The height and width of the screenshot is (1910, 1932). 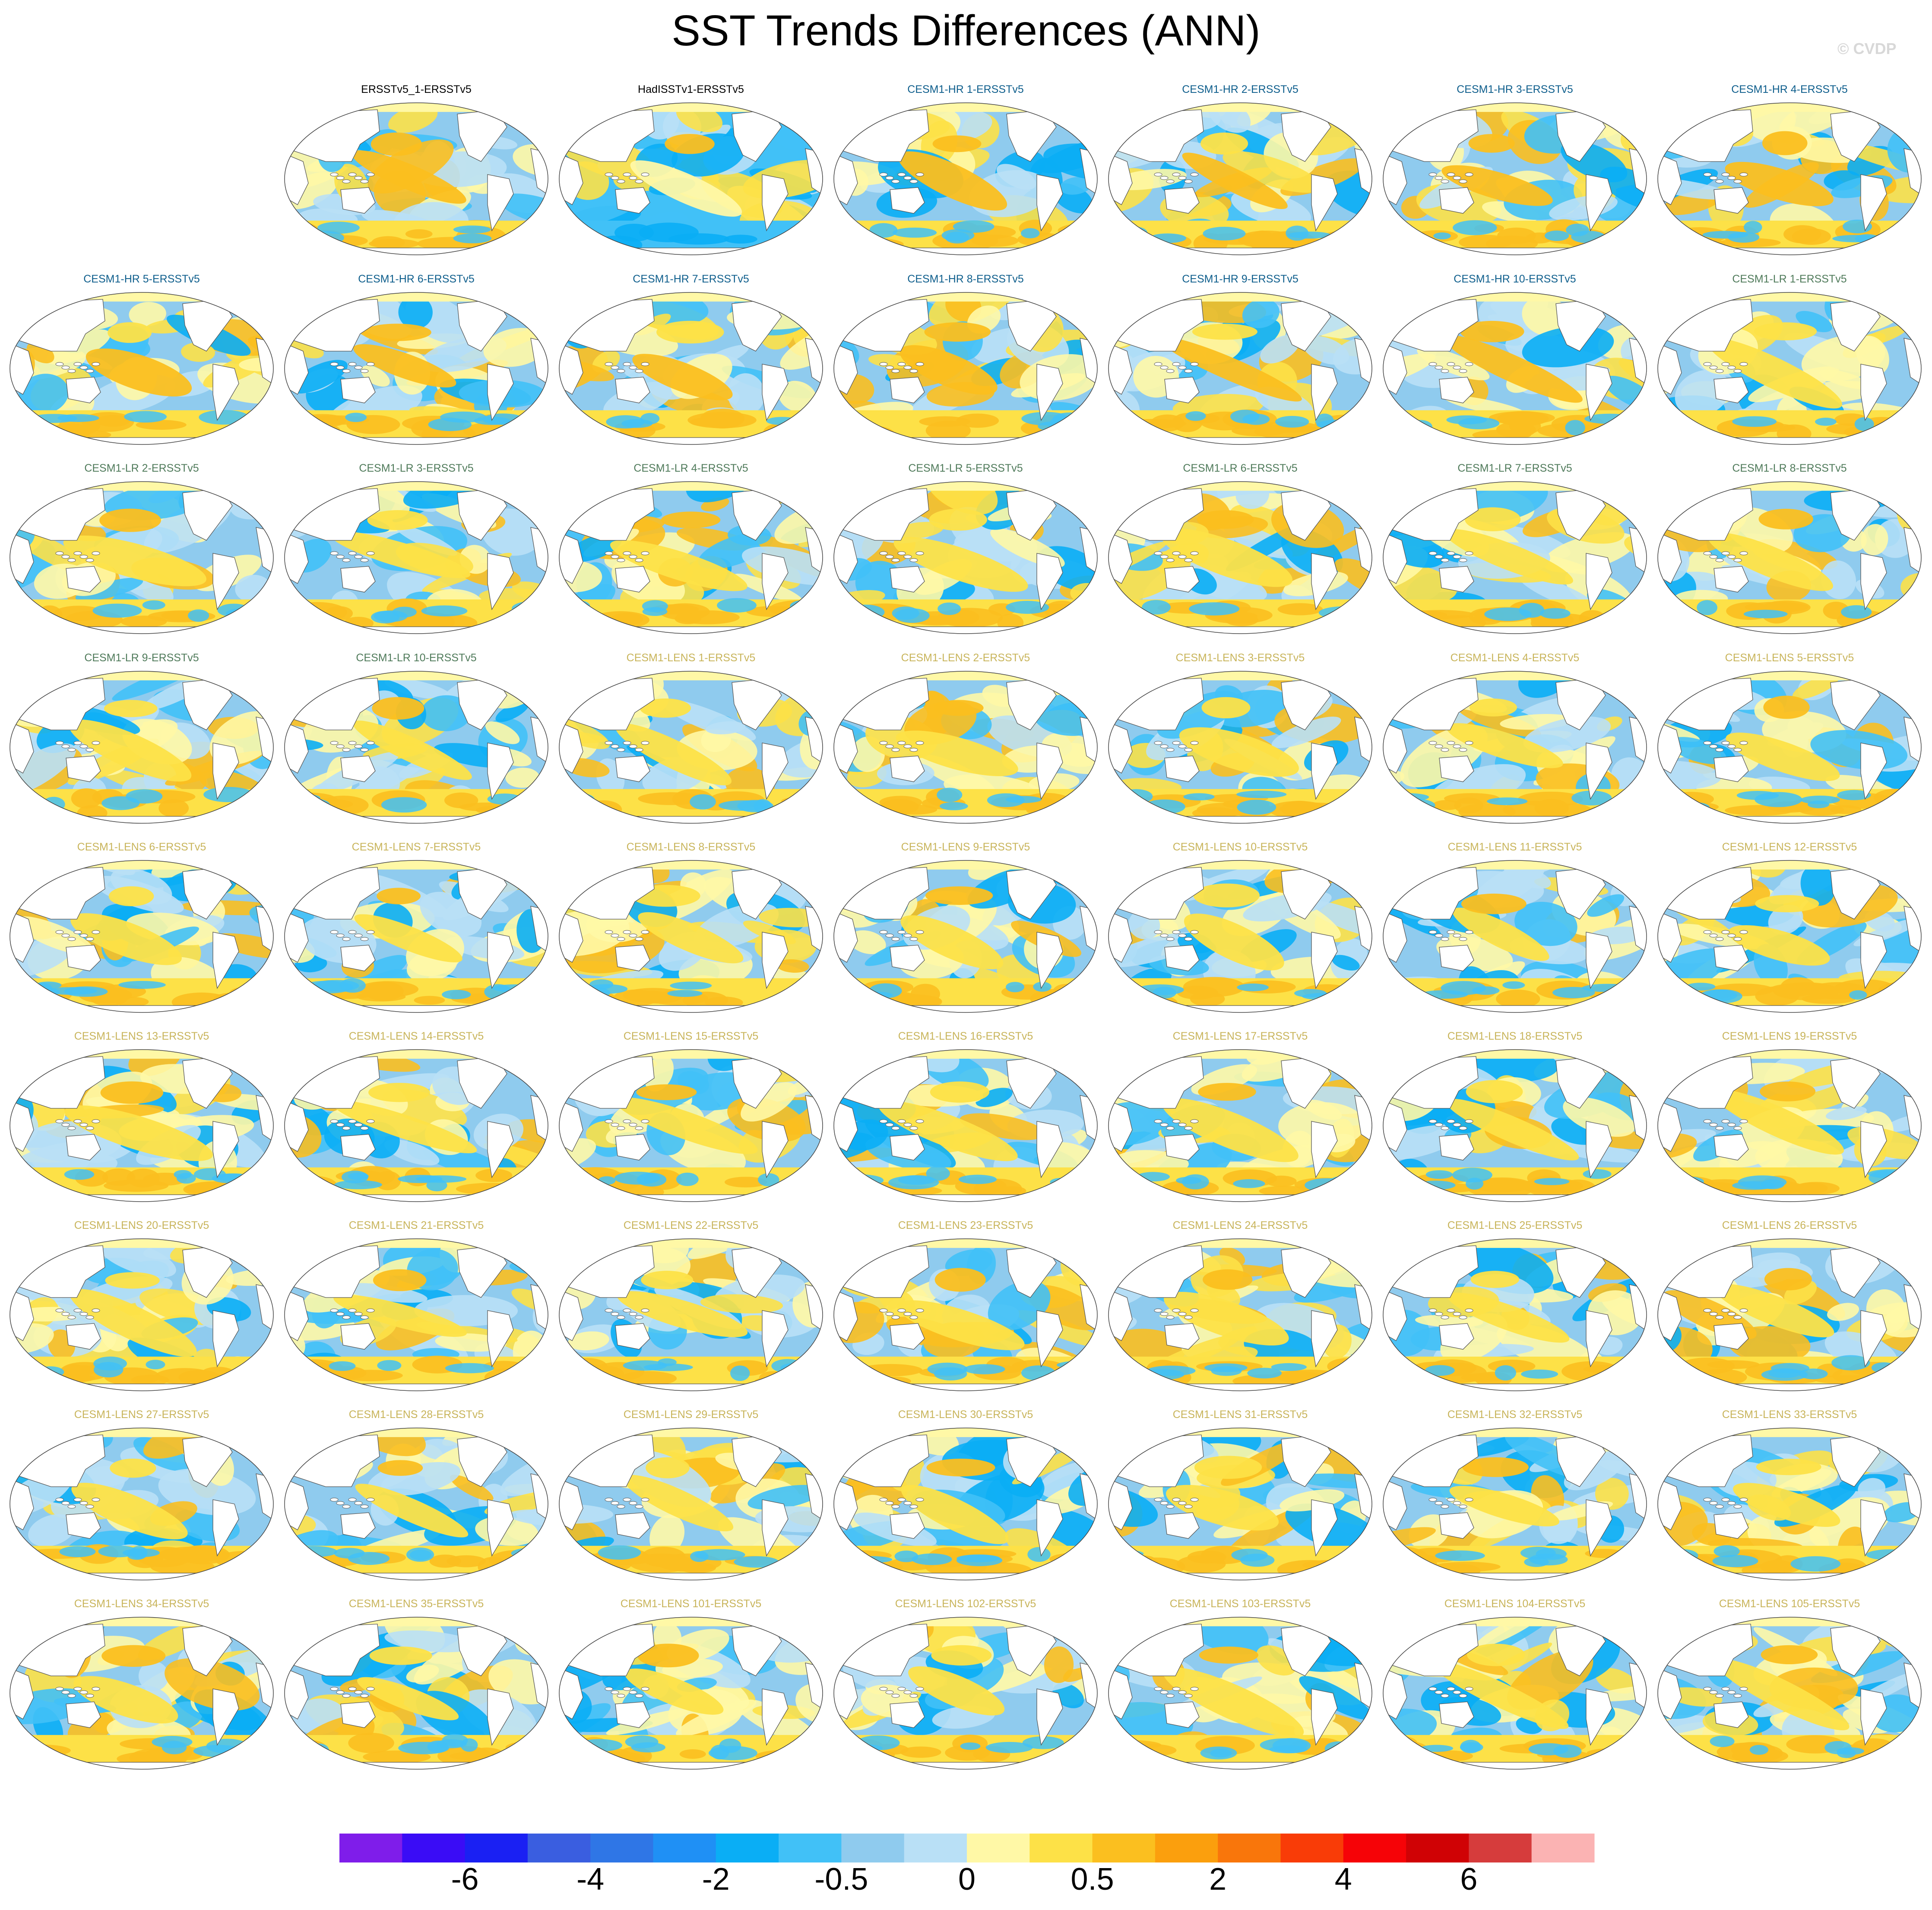 What do you see at coordinates (691, 658) in the screenshot?
I see `panel-label: CESM1-LENS 1-ERSSTv5` at bounding box center [691, 658].